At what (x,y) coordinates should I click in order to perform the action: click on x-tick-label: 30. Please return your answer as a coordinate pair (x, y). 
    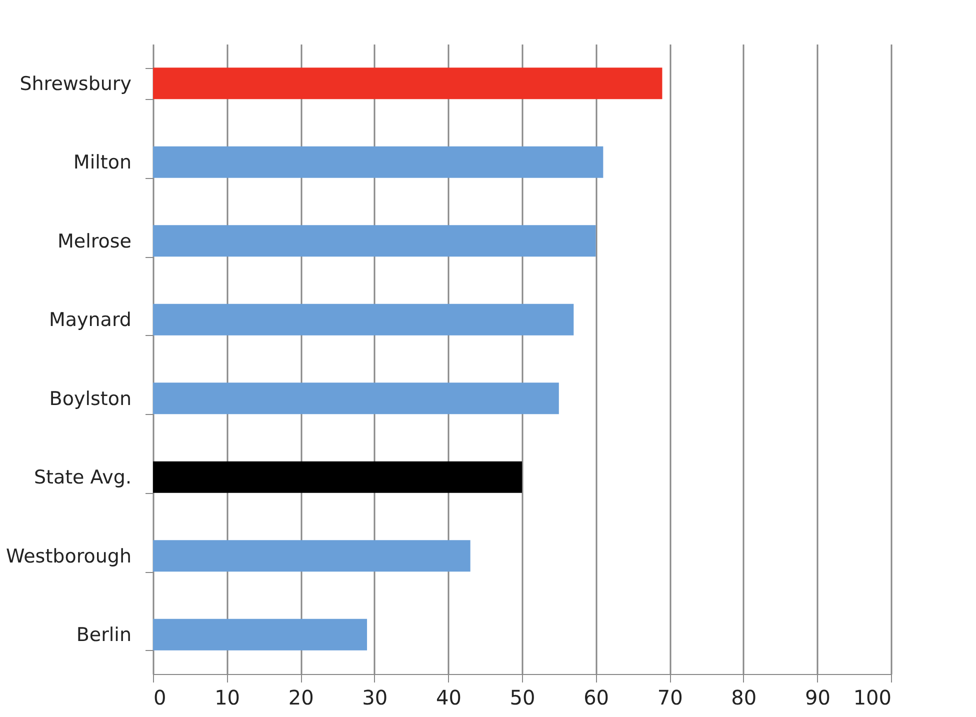
    Looking at the image, I should click on (375, 698).